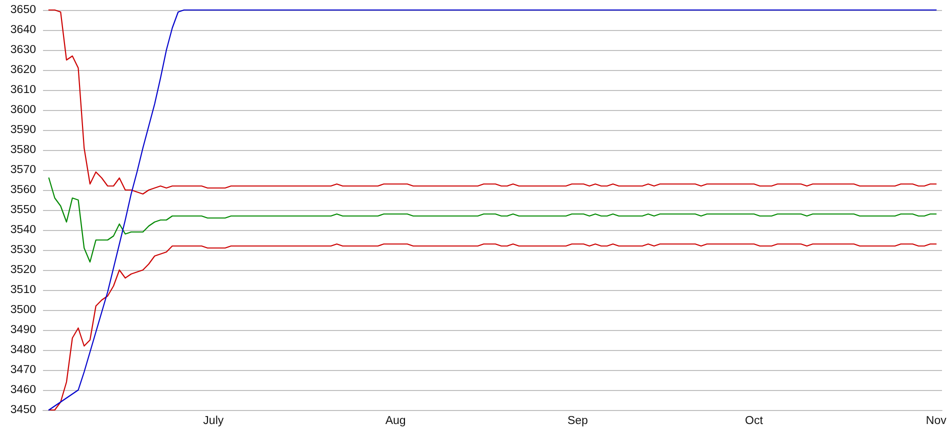  What do you see at coordinates (23, 150) in the screenshot?
I see `y-tick-label: 3580` at bounding box center [23, 150].